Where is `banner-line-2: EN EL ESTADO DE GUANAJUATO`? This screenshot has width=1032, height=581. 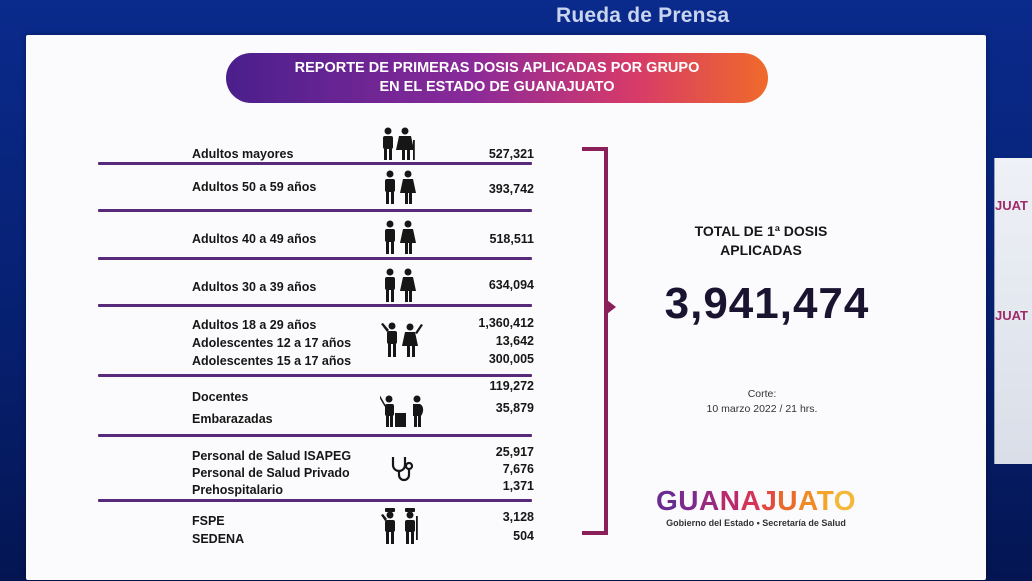 banner-line-2: EN EL ESTADO DE GUANAJUATO is located at coordinates (497, 87).